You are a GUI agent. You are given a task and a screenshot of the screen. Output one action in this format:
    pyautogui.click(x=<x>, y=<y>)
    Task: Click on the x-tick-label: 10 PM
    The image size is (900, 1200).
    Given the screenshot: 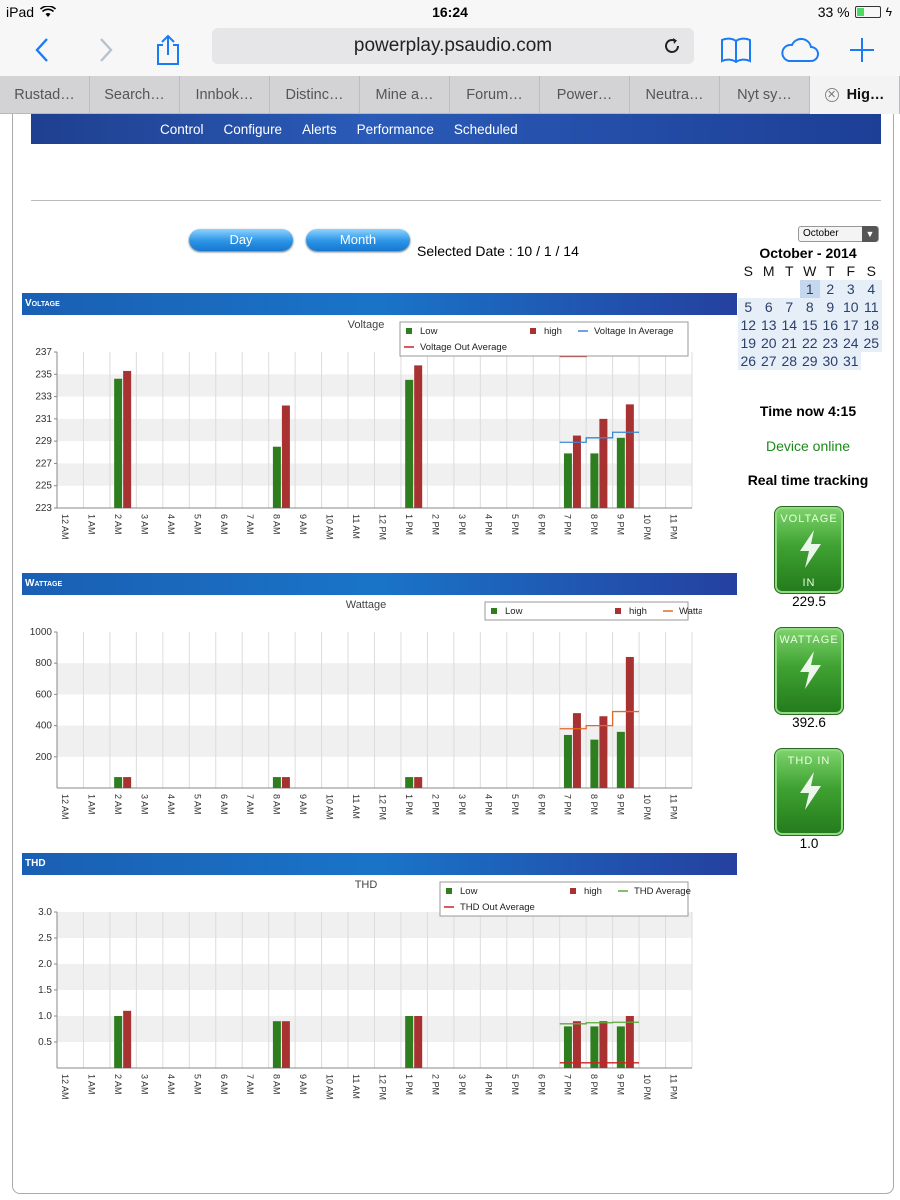 What is the action you would take?
    pyautogui.click(x=647, y=527)
    